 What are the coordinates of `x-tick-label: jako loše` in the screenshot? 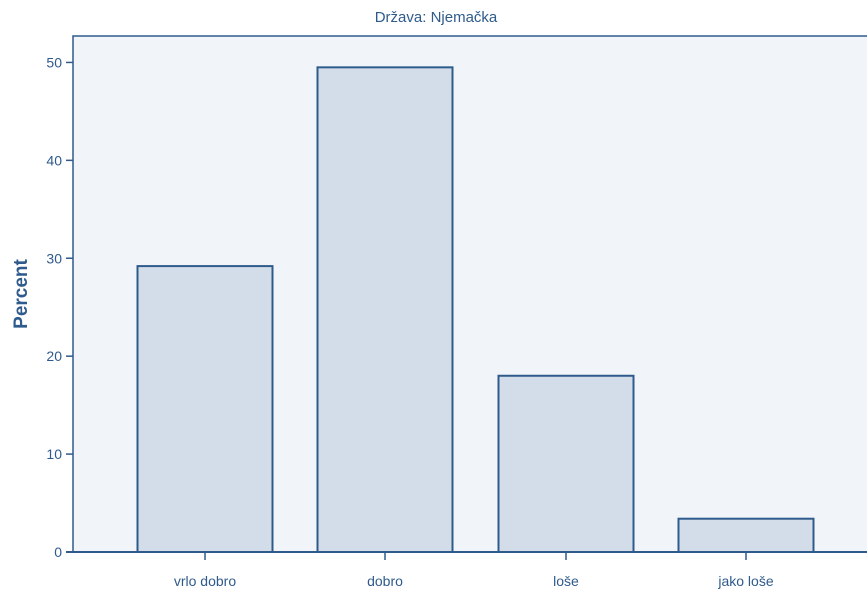 It's located at (745, 581).